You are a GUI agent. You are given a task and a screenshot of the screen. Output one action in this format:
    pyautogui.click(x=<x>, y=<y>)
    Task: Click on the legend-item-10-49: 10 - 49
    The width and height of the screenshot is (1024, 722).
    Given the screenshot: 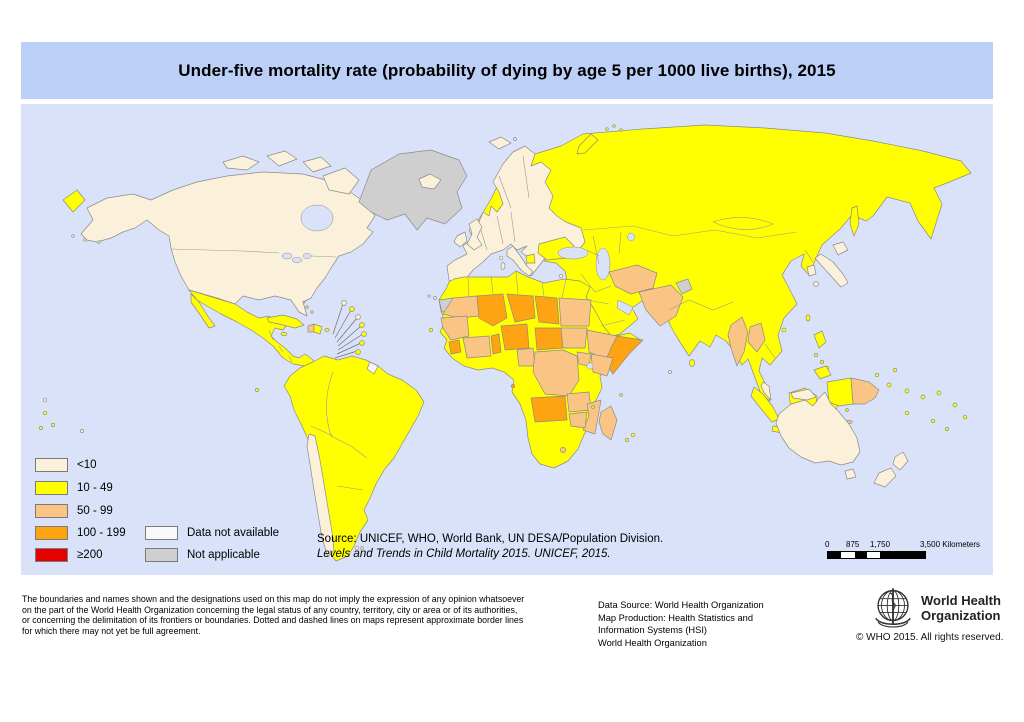 What is the action you would take?
    pyautogui.click(x=74, y=488)
    